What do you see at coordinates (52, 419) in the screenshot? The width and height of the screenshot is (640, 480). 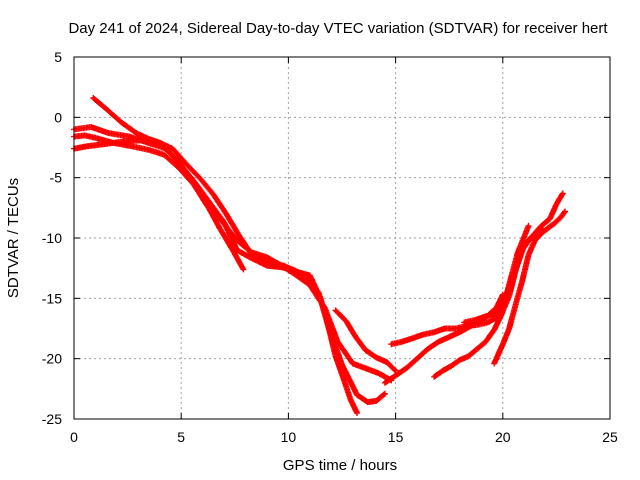 I see `y-tick-label: -25` at bounding box center [52, 419].